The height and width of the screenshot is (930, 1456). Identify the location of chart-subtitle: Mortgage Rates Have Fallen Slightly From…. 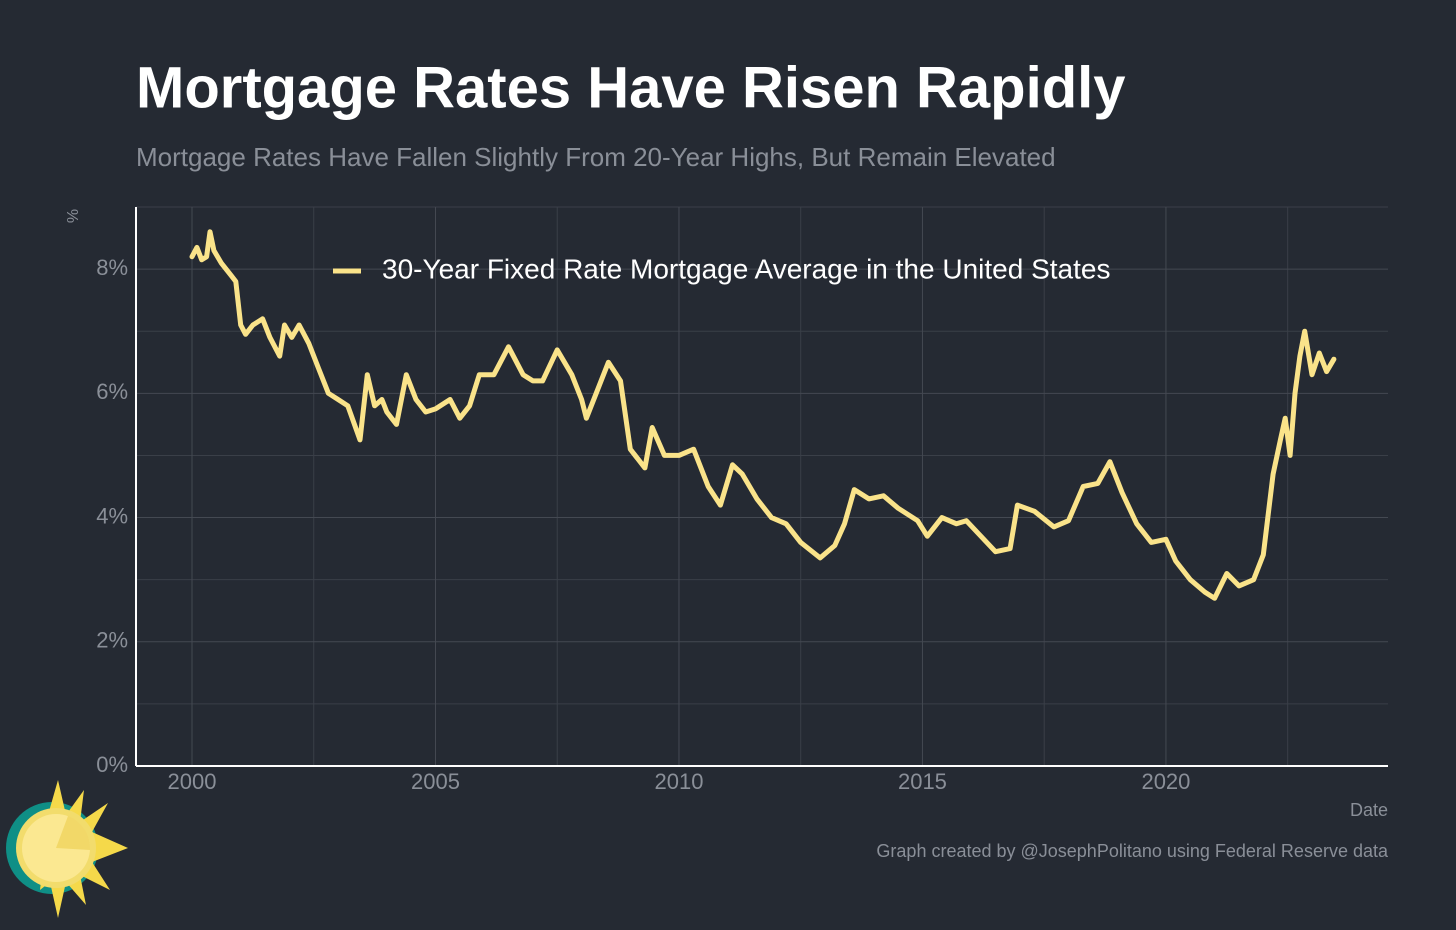
(596, 157).